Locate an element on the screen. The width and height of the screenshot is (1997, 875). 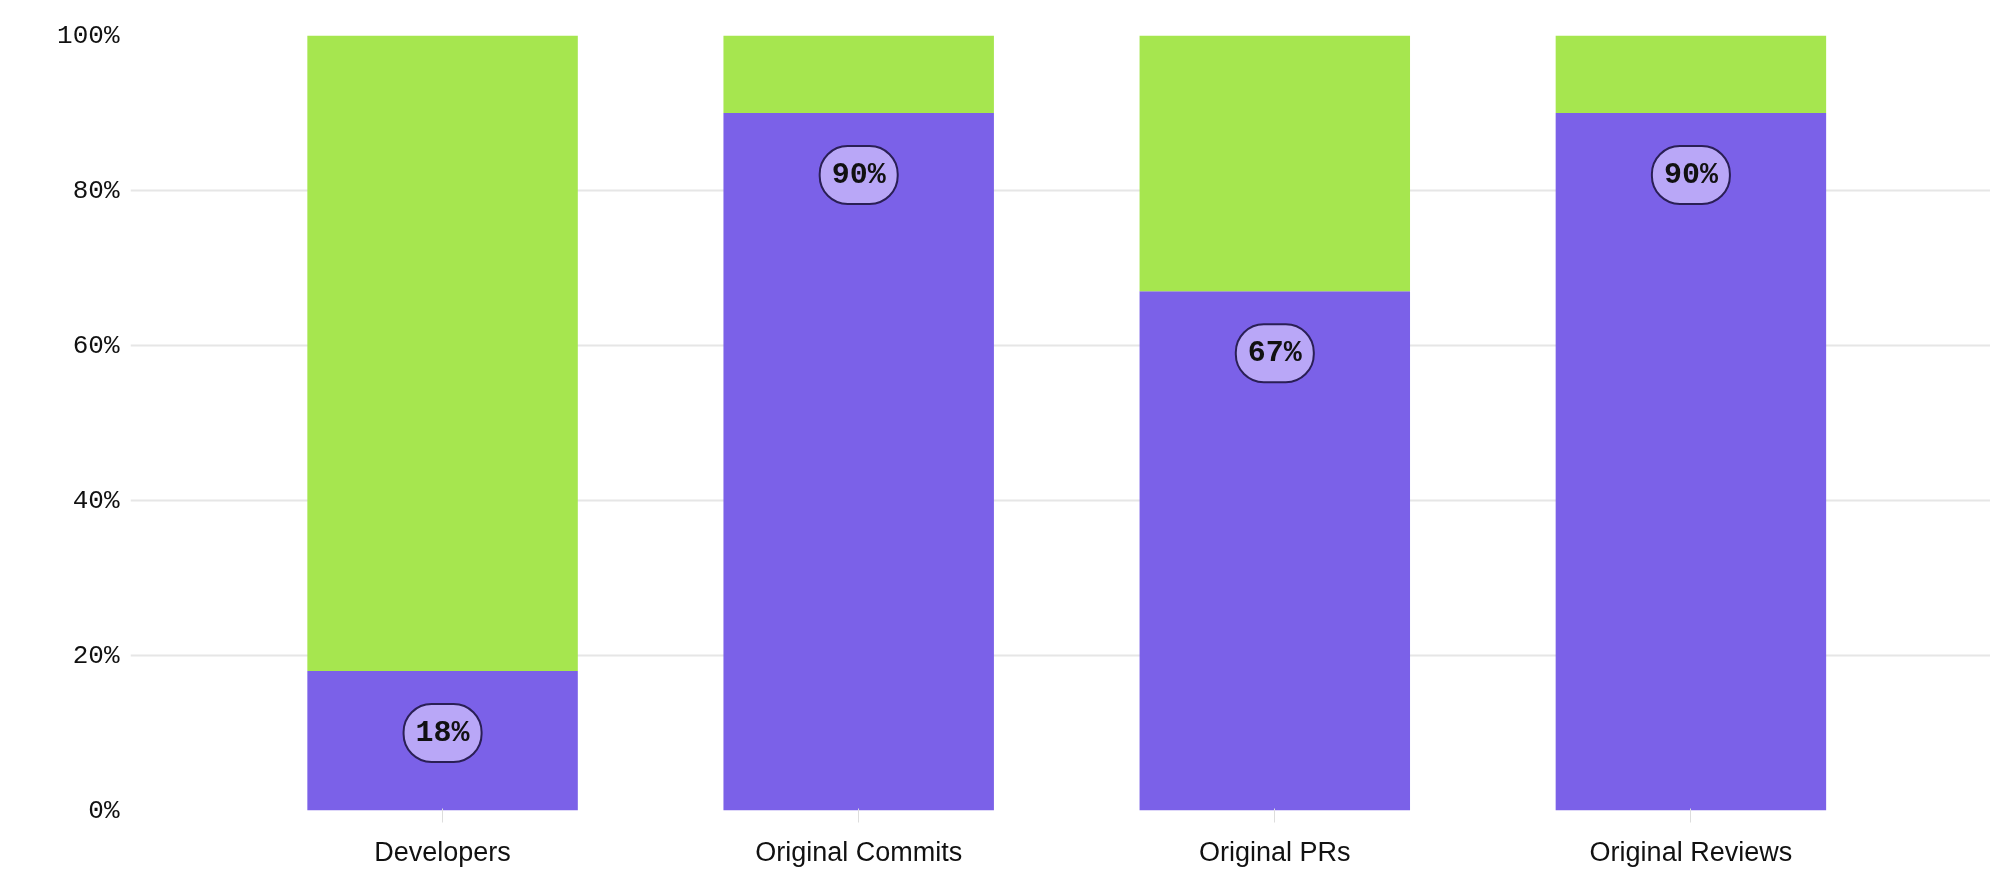
x-tick-label: Original Commits is located at coordinates (859, 851).